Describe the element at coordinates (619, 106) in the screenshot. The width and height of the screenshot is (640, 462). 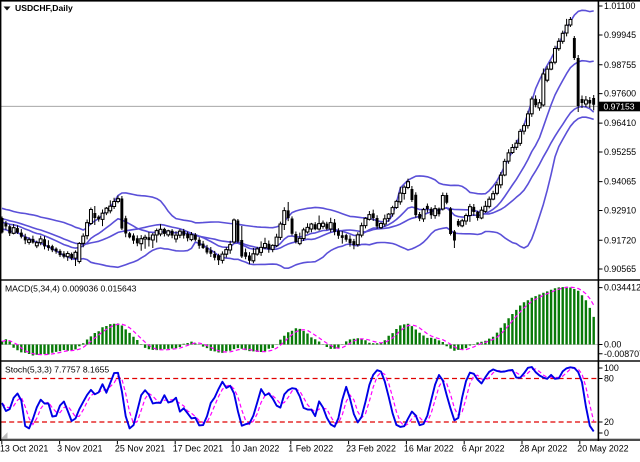
I see `svg-text: 0.97153` at that location.